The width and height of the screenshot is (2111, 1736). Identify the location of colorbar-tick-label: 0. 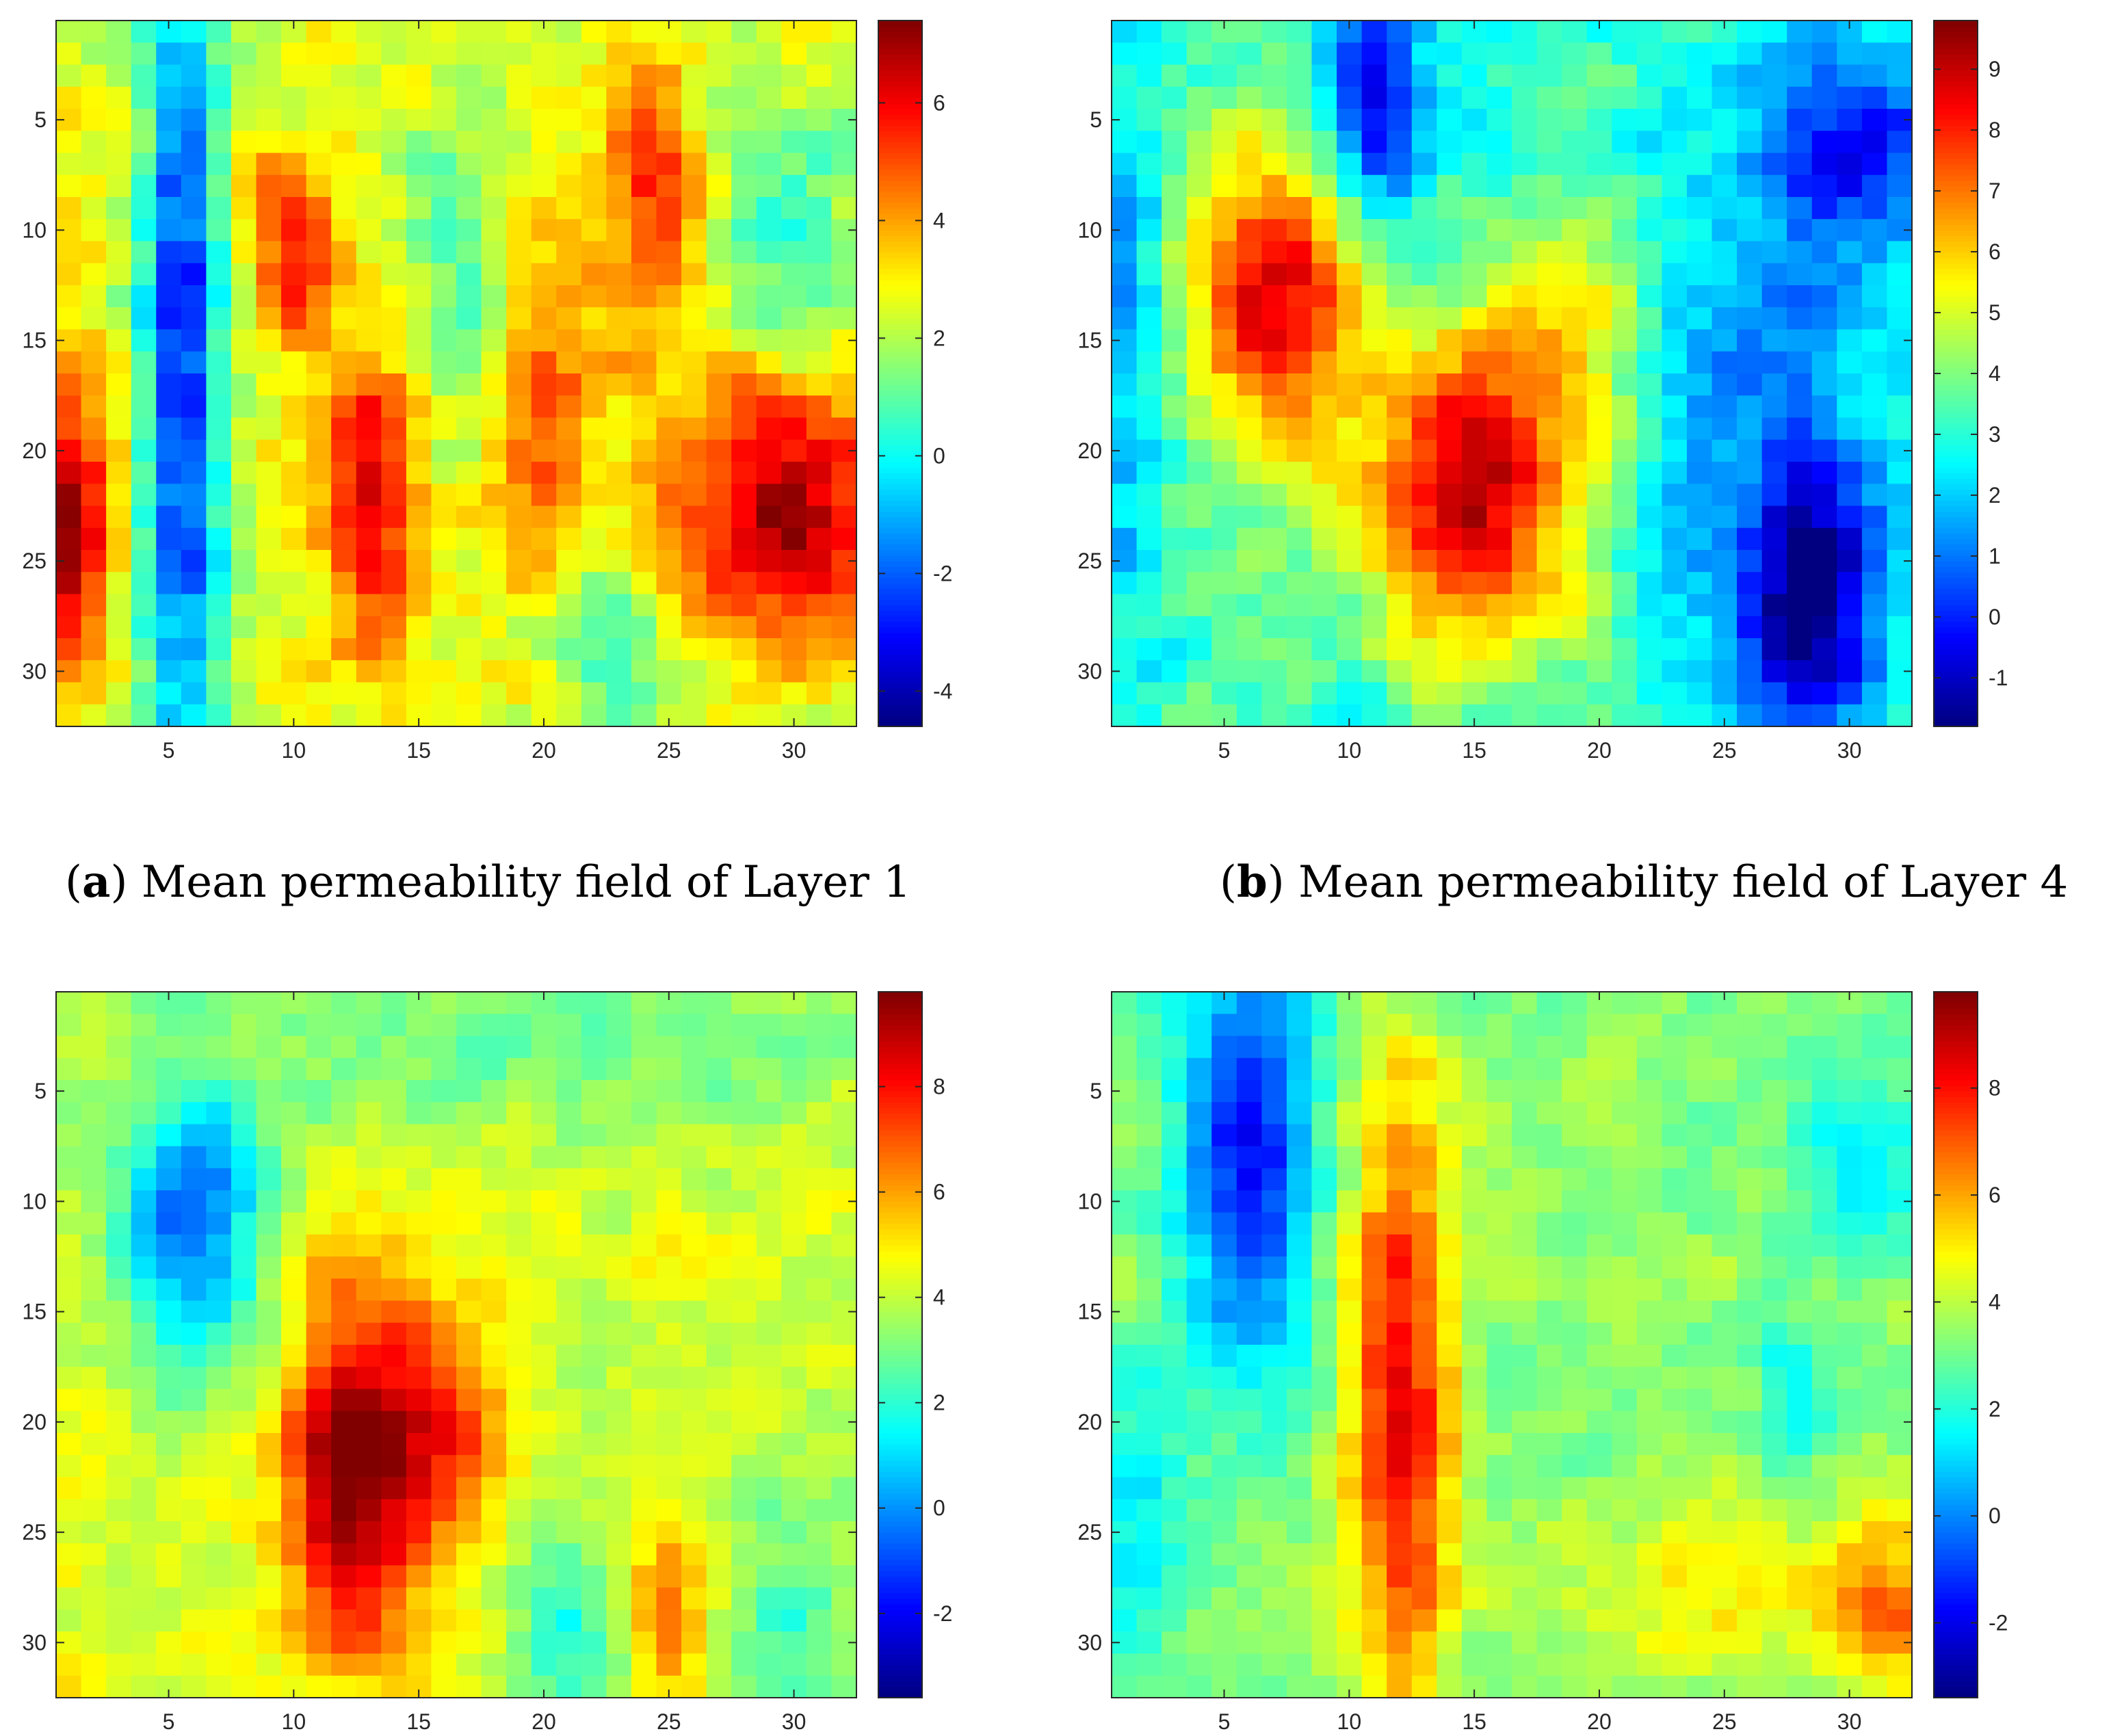
(939, 1508).